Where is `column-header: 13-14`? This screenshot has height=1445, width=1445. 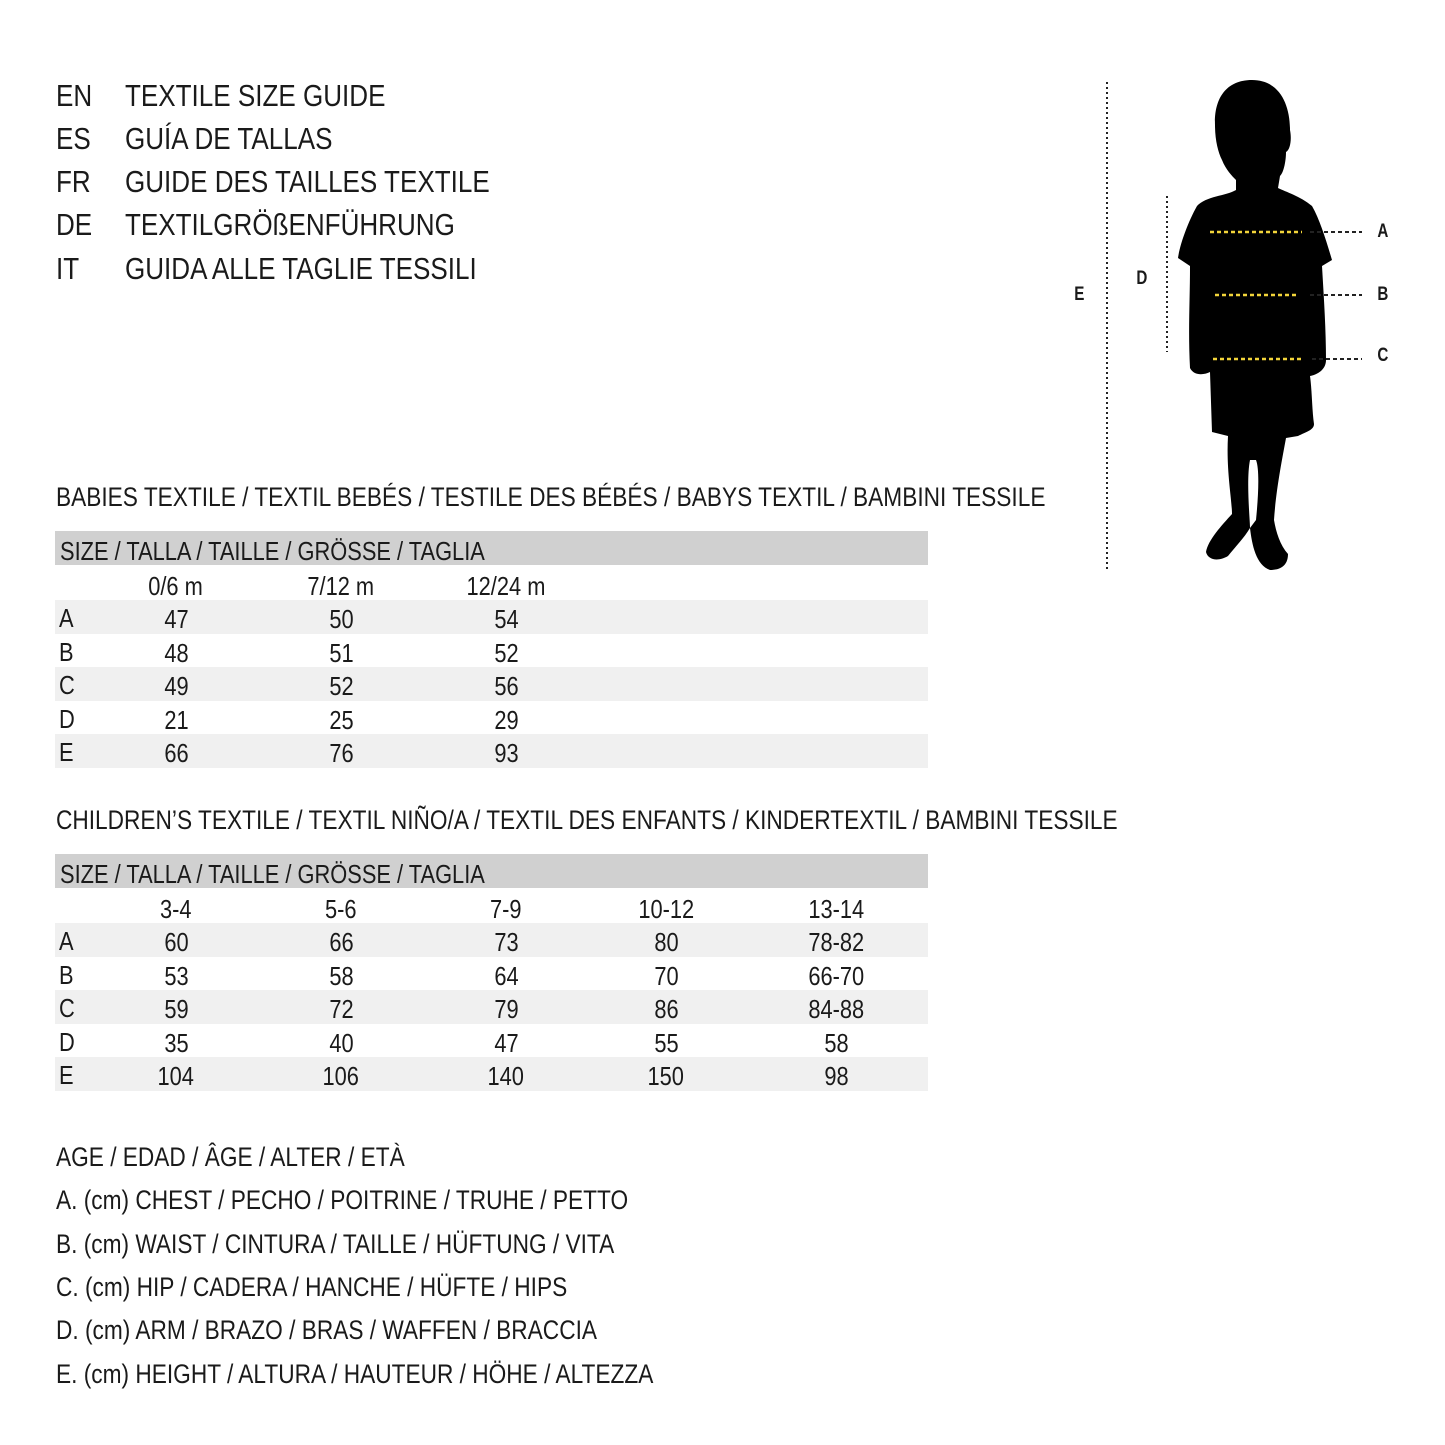
column-header: 13-14 is located at coordinates (836, 909).